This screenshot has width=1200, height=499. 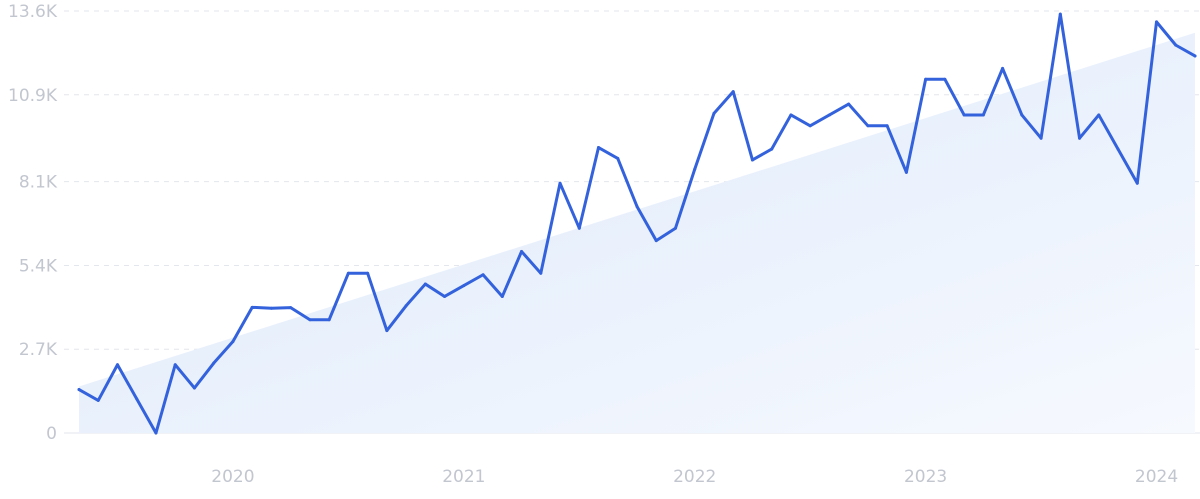 I want to click on y-tick-label: 8.1K, so click(x=38, y=183).